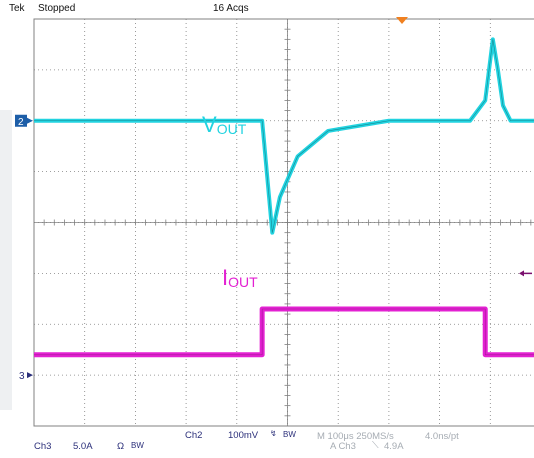 The height and width of the screenshot is (458, 534). What do you see at coordinates (355, 436) in the screenshot?
I see `timebase: M 100μs 250MS/s` at bounding box center [355, 436].